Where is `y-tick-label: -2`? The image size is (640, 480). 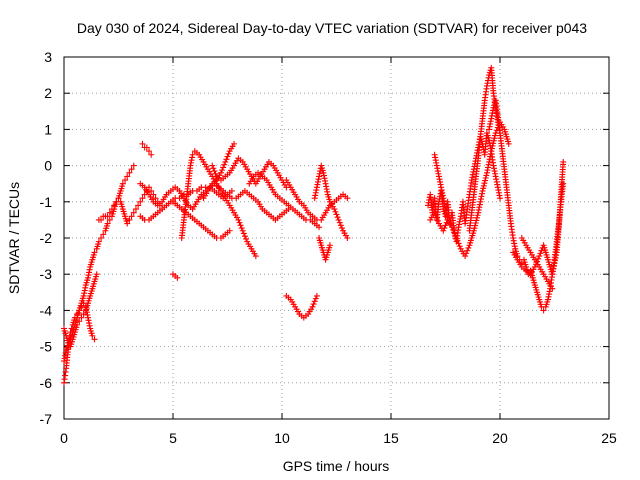 y-tick-label: -2 is located at coordinates (46, 238).